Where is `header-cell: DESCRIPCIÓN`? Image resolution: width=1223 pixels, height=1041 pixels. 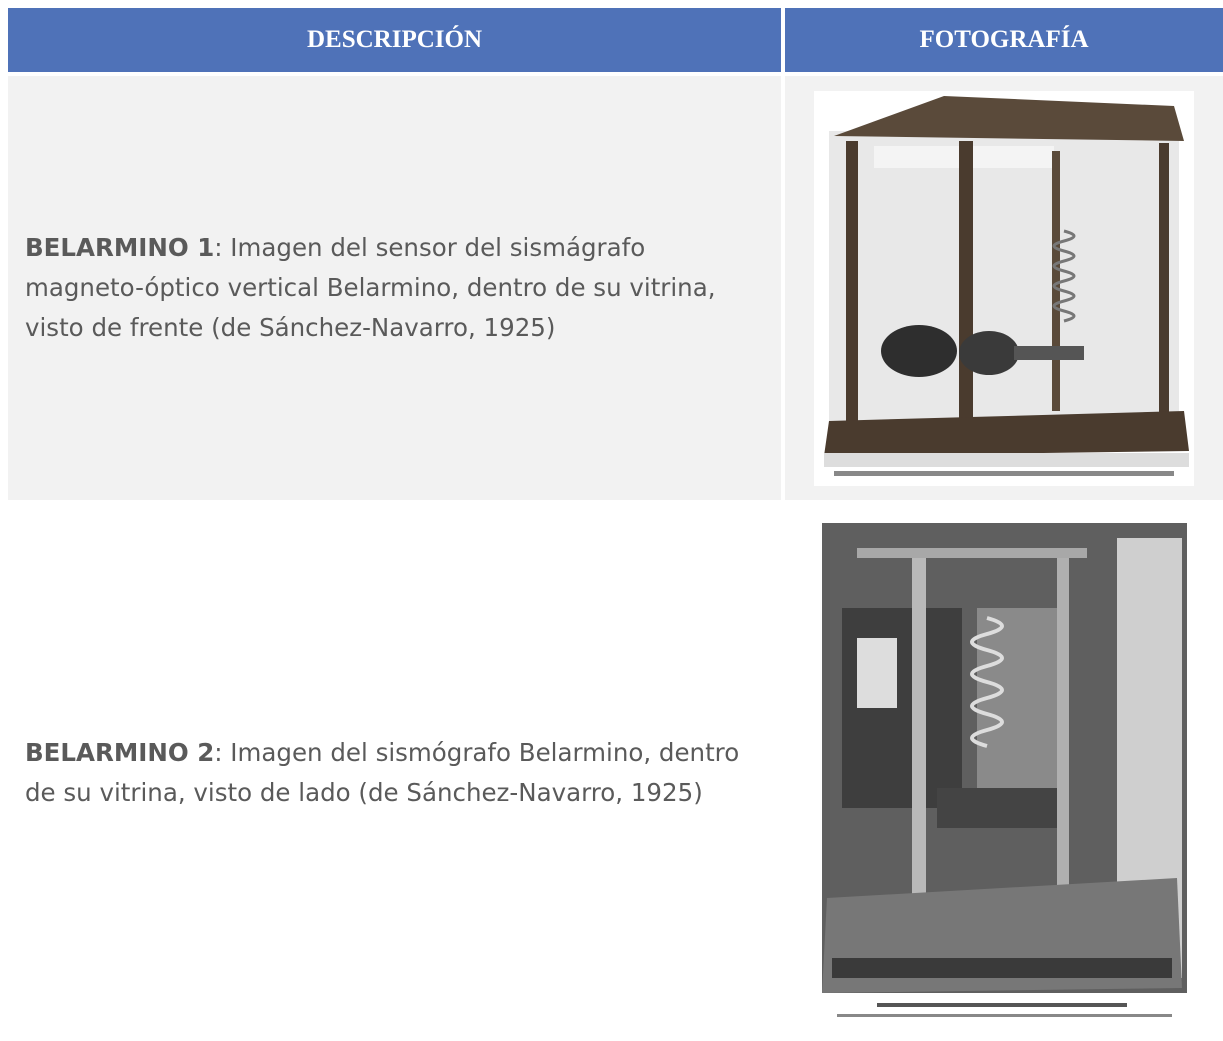 header-cell: DESCRIPCIÓN is located at coordinates (394, 40).